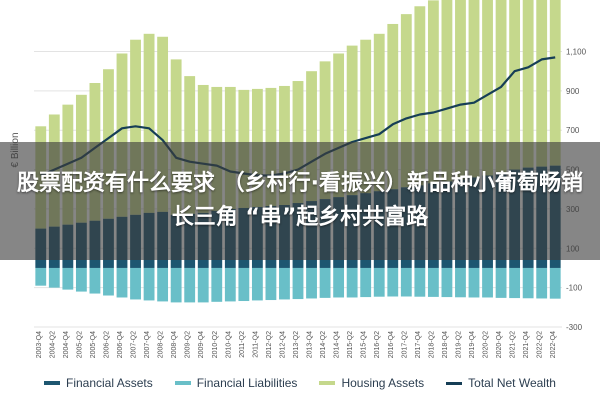 The height and width of the screenshot is (400, 600). Describe the element at coordinates (574, 288) in the screenshot. I see `y-tick-label: -100` at that location.